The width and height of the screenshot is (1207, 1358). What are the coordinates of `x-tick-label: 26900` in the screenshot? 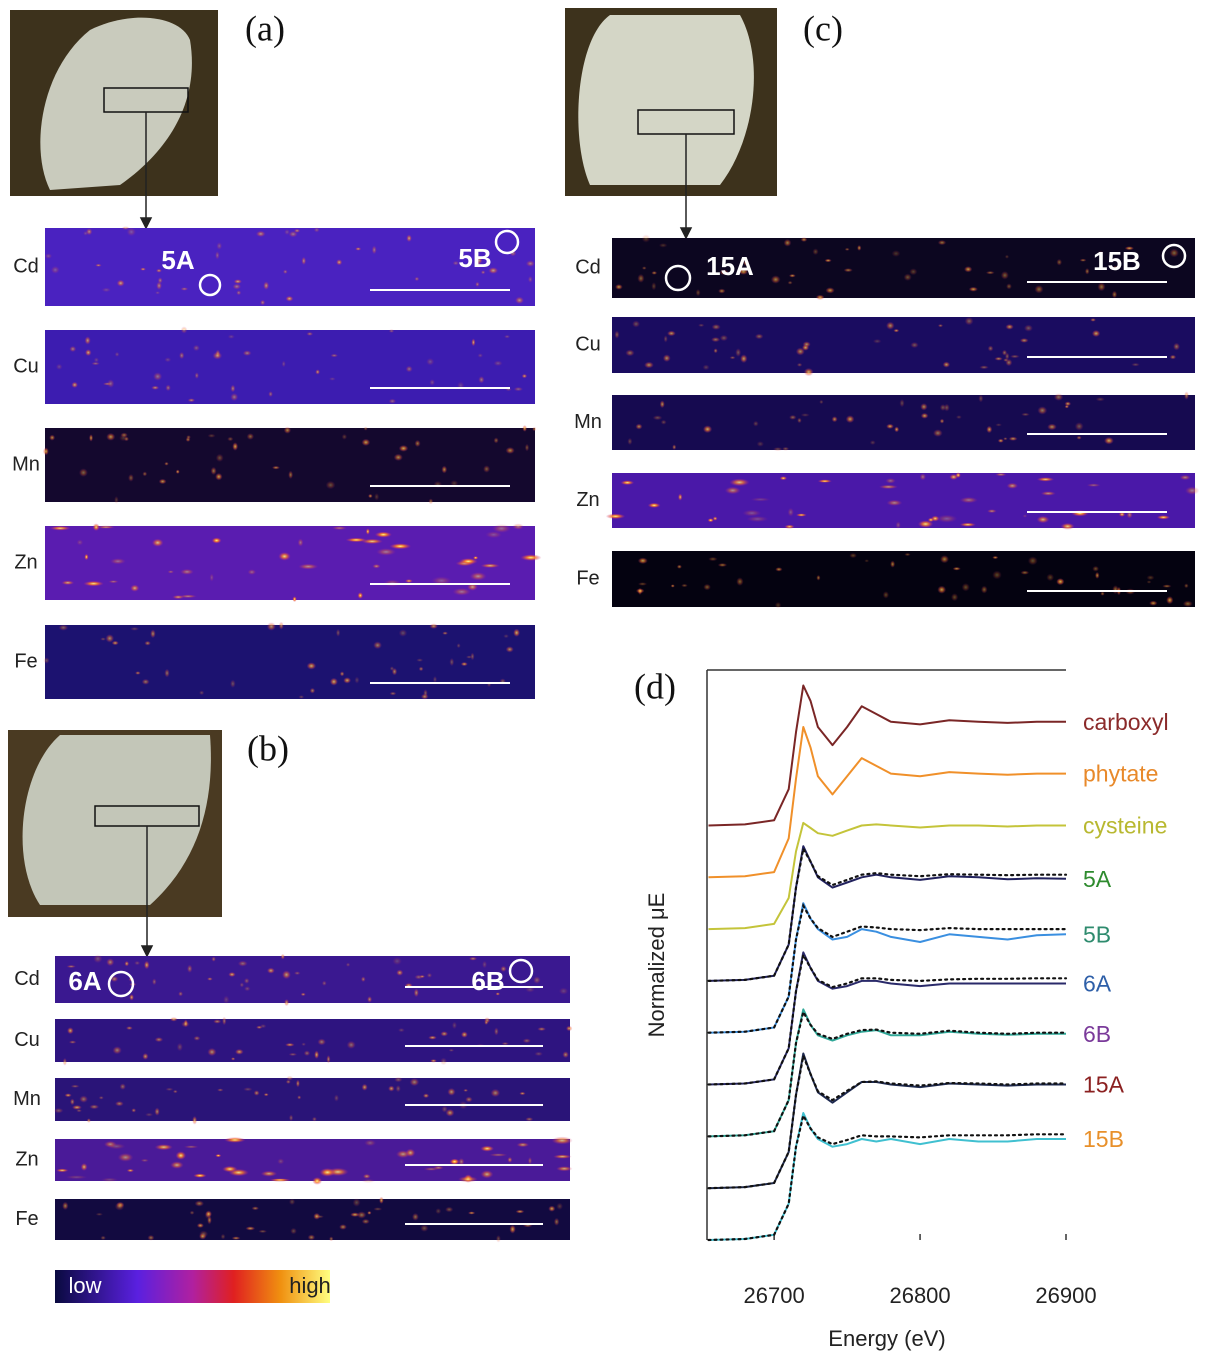 It's located at (1065, 1295).